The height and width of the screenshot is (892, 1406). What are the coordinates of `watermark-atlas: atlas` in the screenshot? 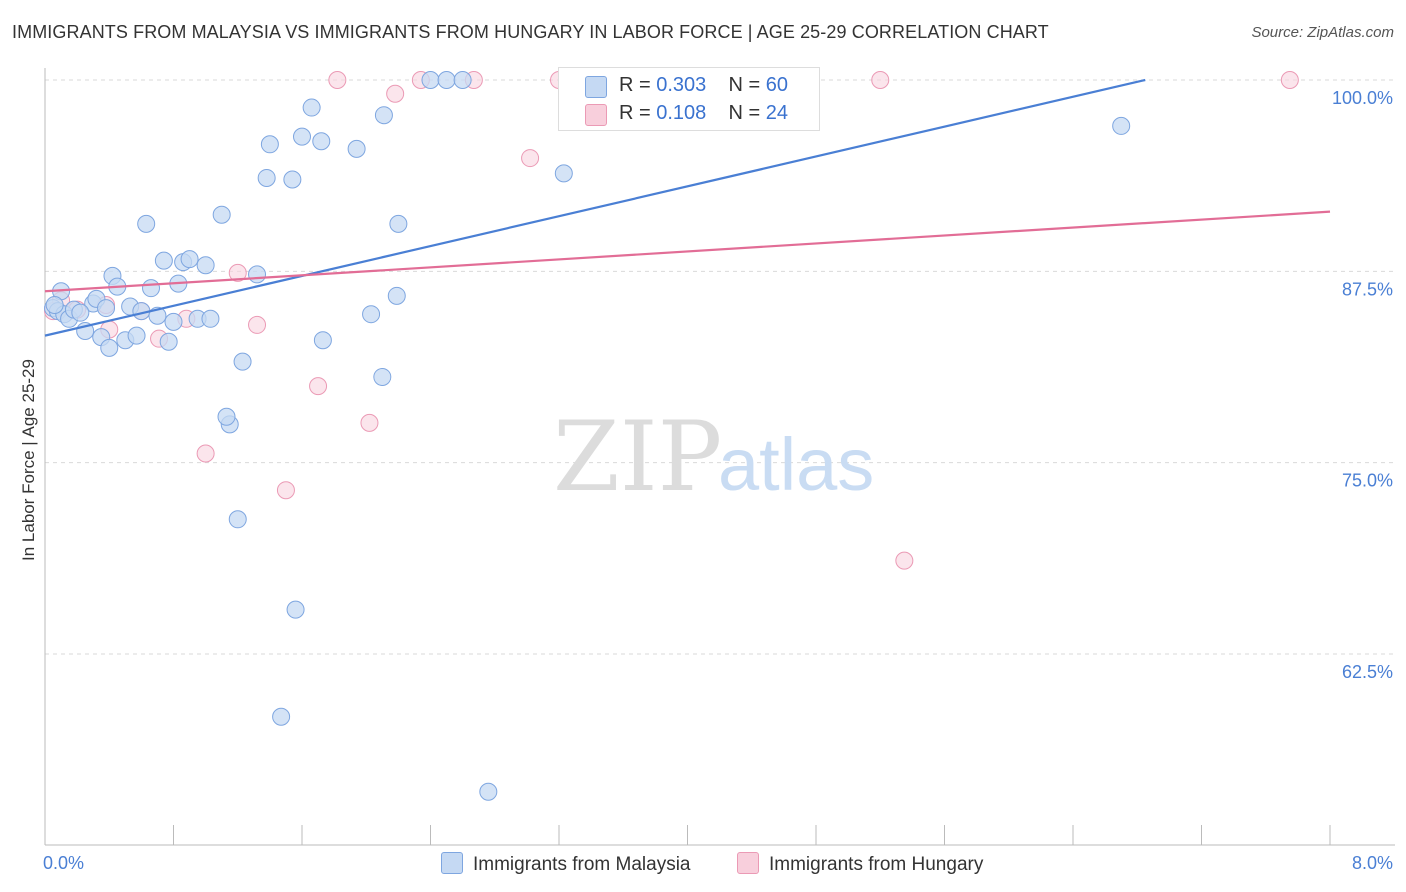 It's located at (796, 464).